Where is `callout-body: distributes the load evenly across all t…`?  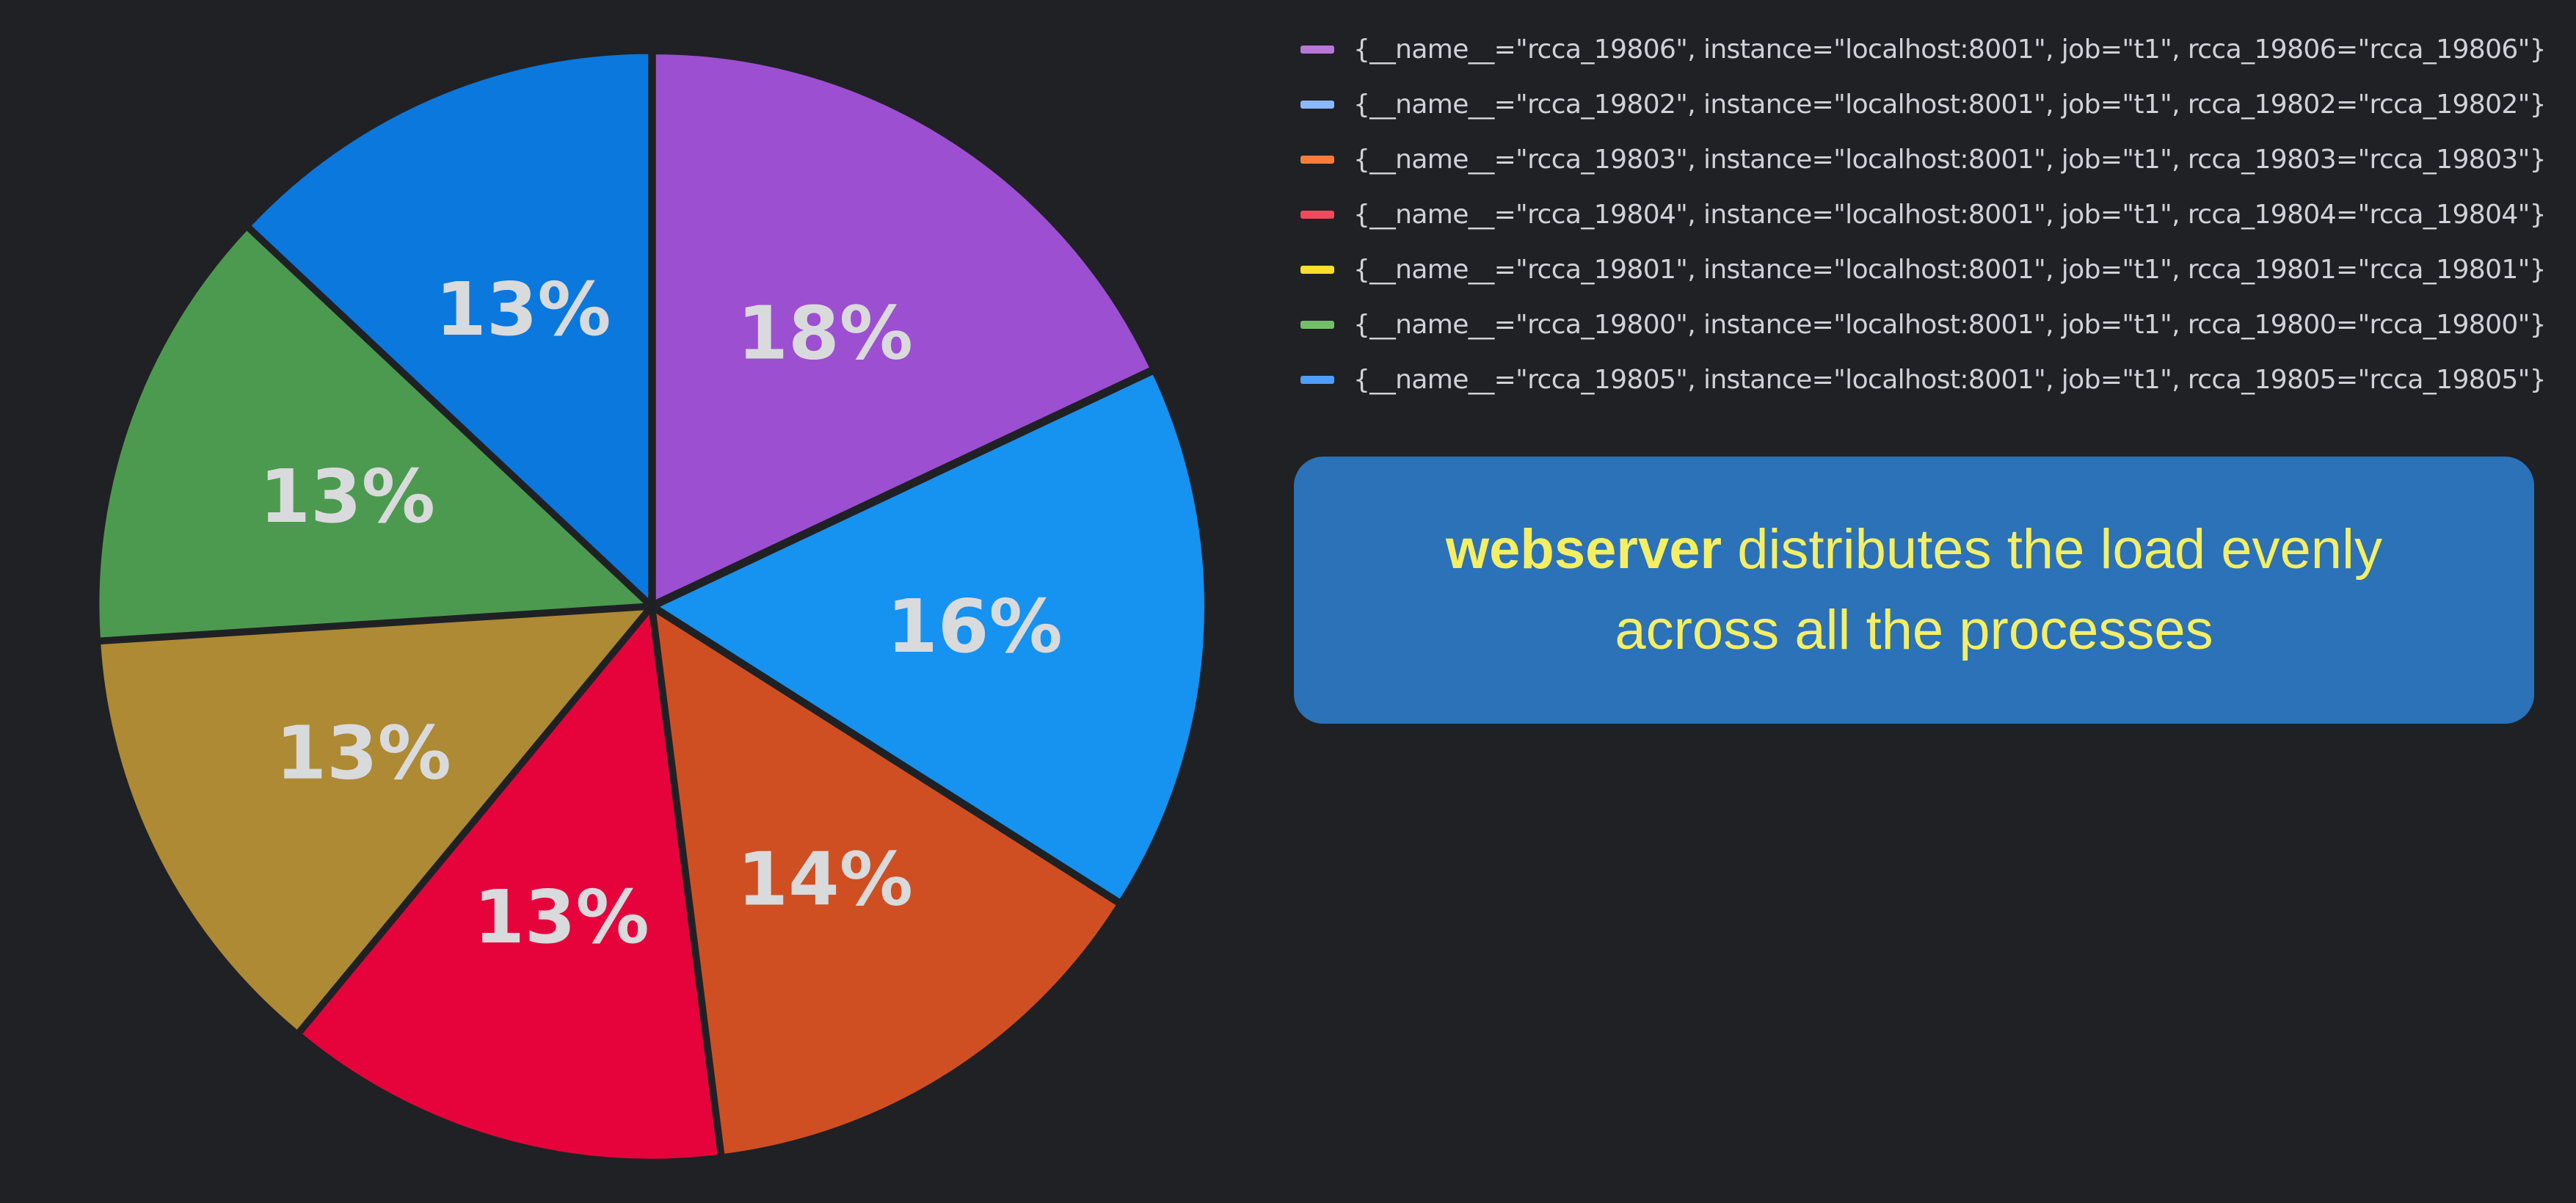 callout-body: distributes the load evenly across all t… is located at coordinates (1998, 589).